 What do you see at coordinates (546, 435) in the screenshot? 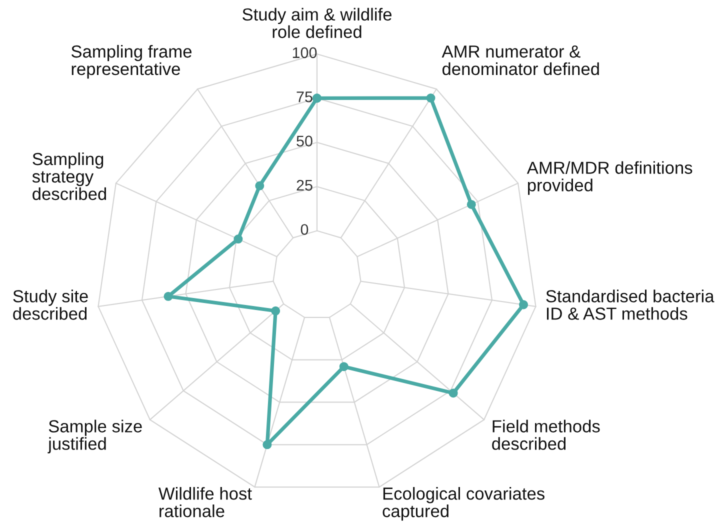
I see `spoke-label: Field methods described` at bounding box center [546, 435].